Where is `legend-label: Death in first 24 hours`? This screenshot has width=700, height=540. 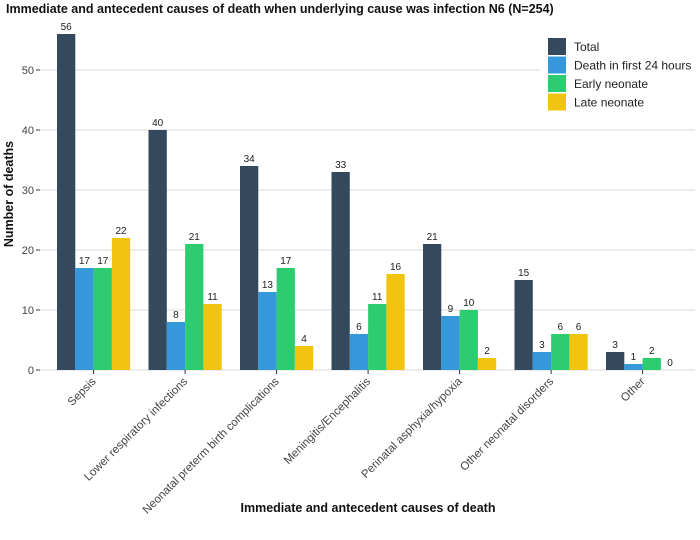 legend-label: Death in first 24 hours is located at coordinates (632, 66).